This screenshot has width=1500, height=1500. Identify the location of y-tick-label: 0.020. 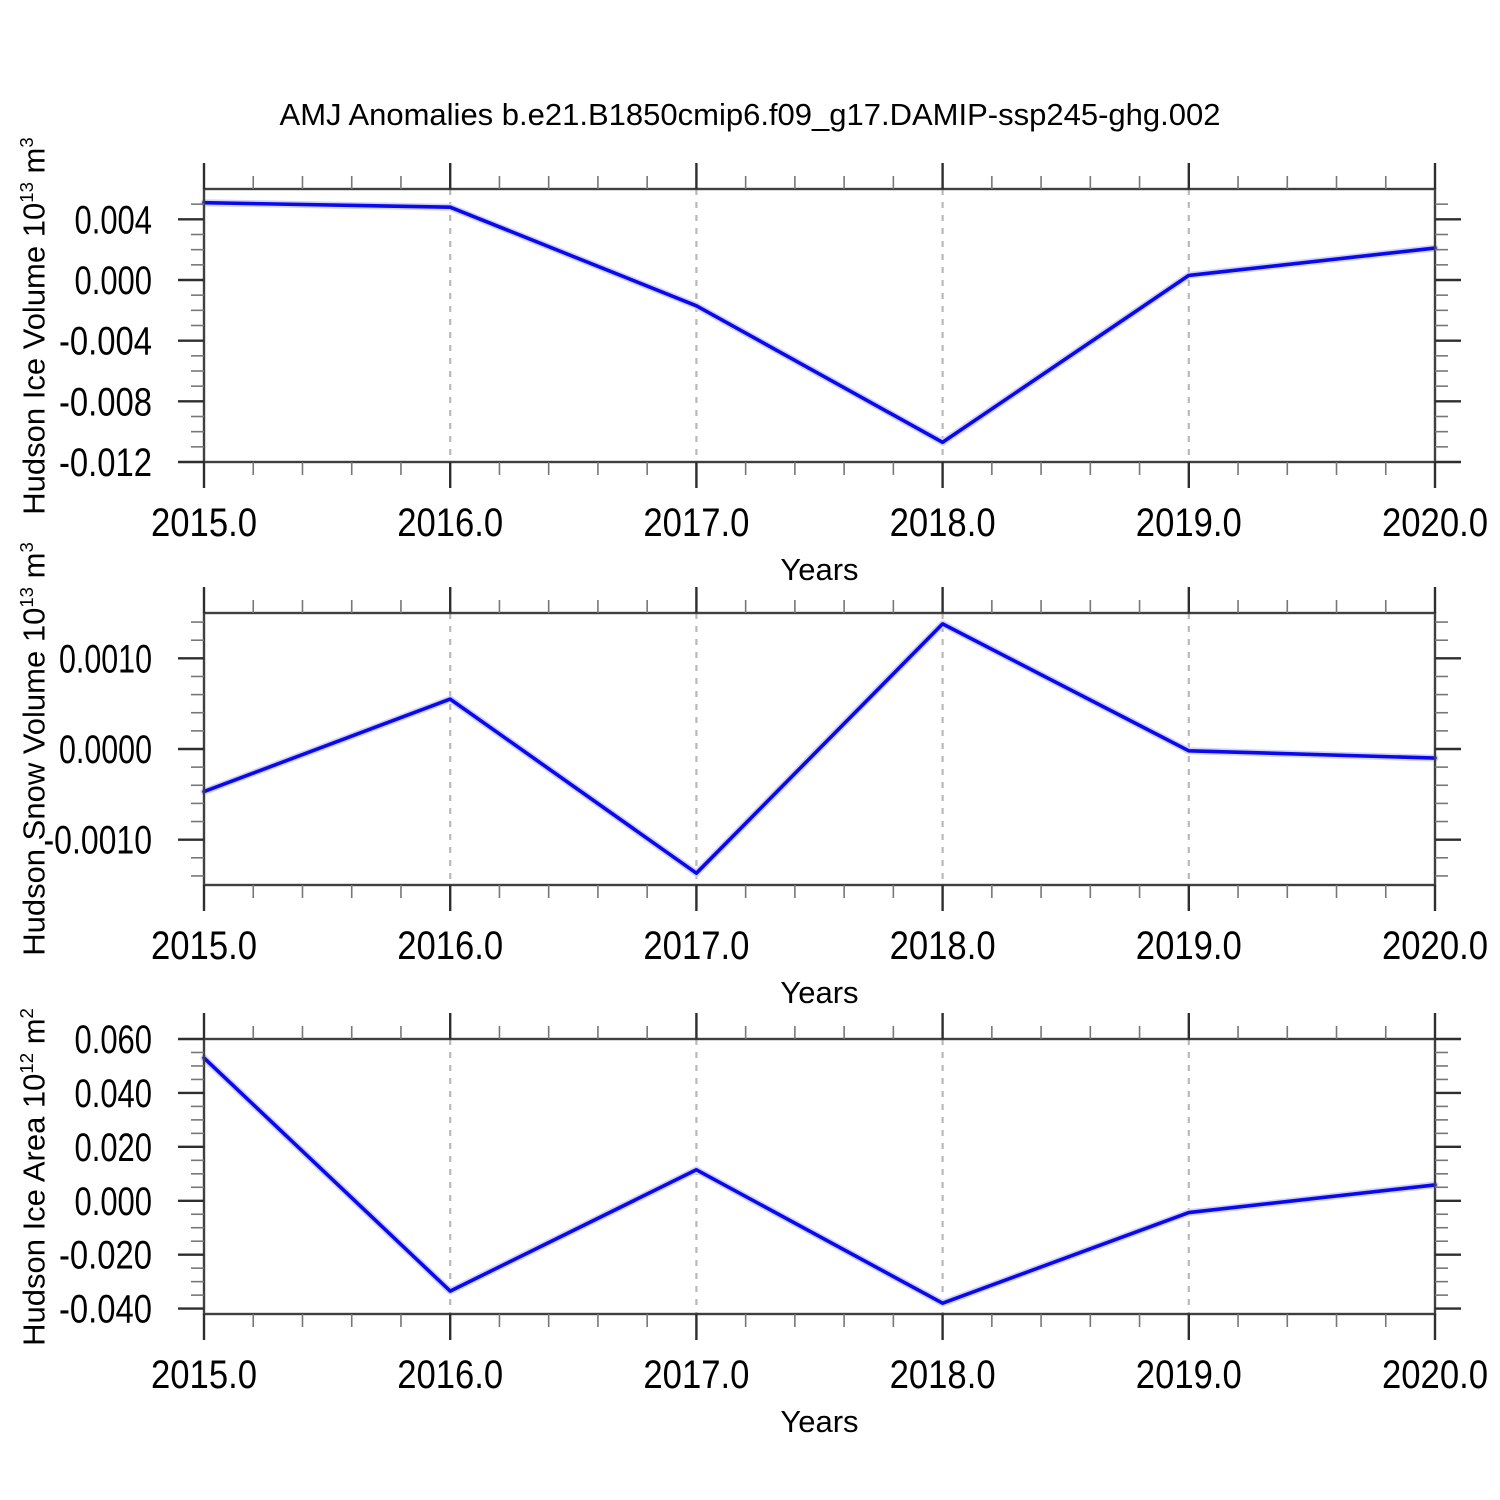
(114, 1148).